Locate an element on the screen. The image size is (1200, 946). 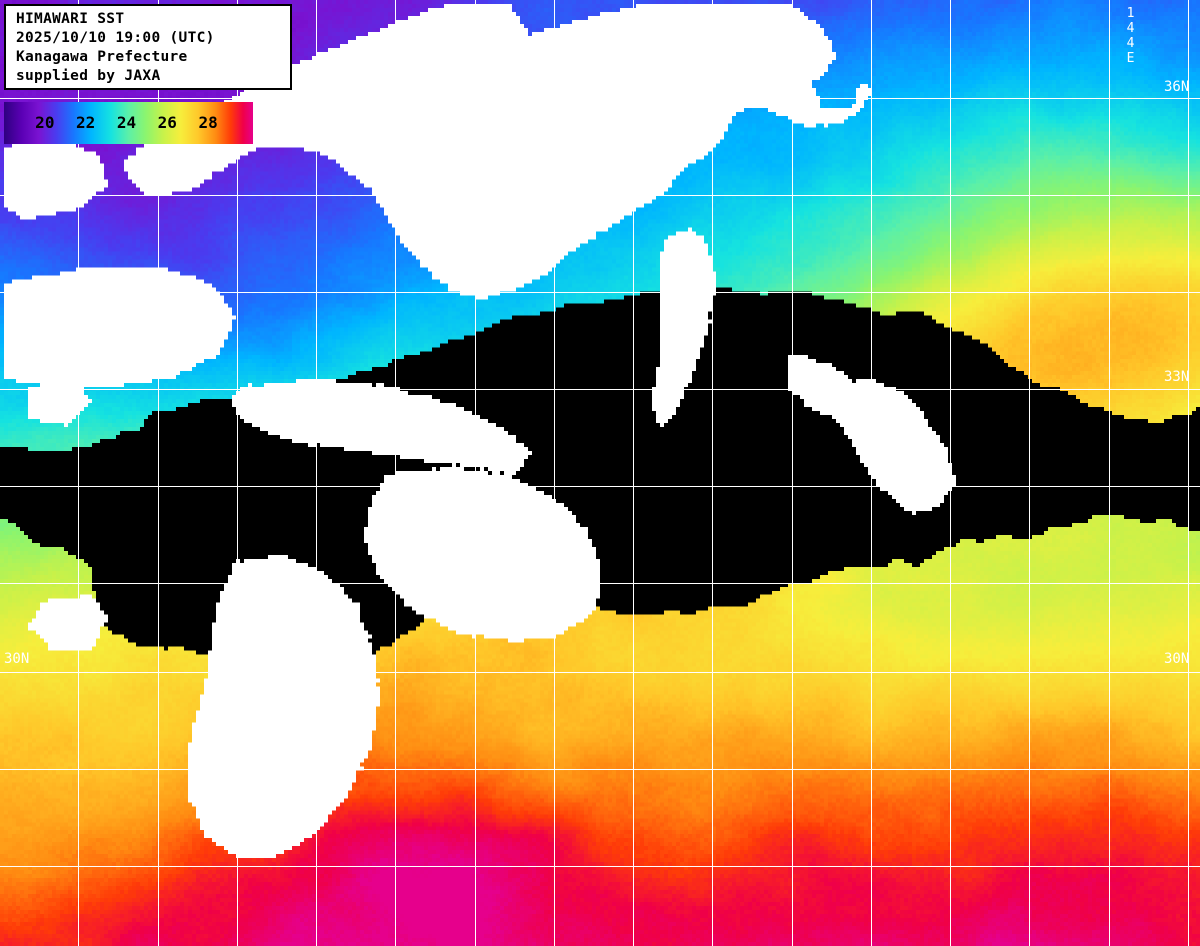
colorbar-tick-26: 26 is located at coordinates (167, 122).